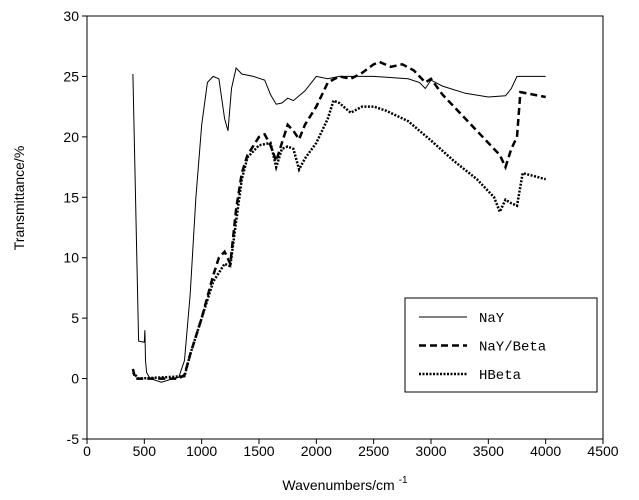 Image resolution: width=639 pixels, height=500 pixels. What do you see at coordinates (373, 451) in the screenshot?
I see `x-tick-label: 2500` at bounding box center [373, 451].